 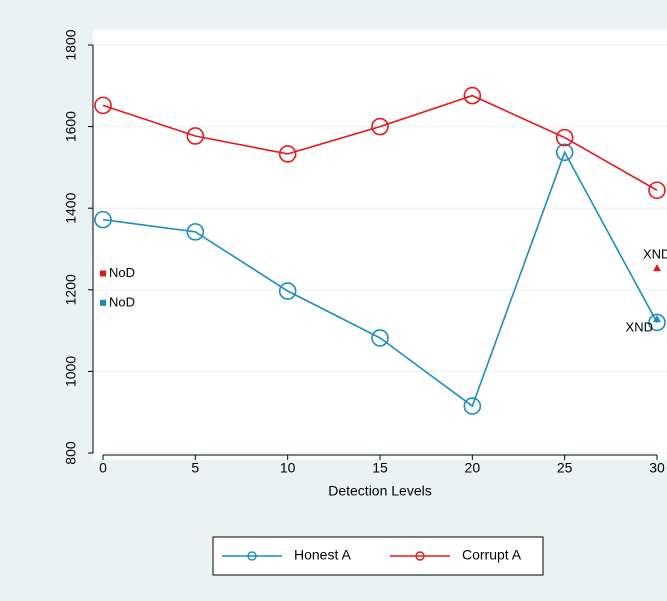 What do you see at coordinates (71, 453) in the screenshot?
I see `y-tick-label: 800` at bounding box center [71, 453].